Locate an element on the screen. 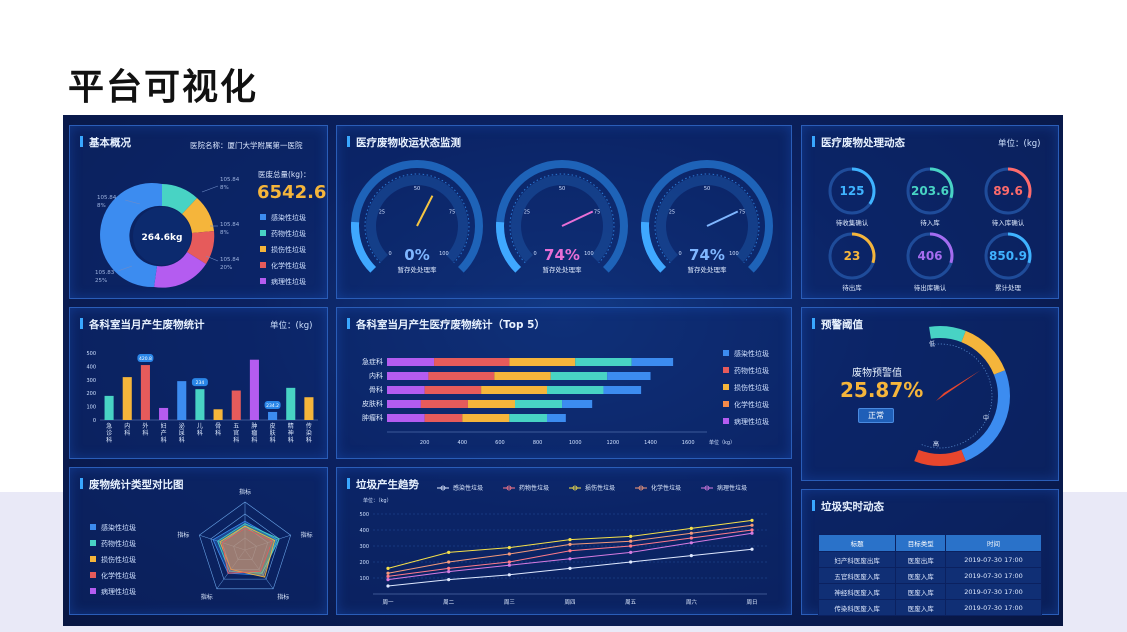  y-tick-label: 0 is located at coordinates (94, 421).